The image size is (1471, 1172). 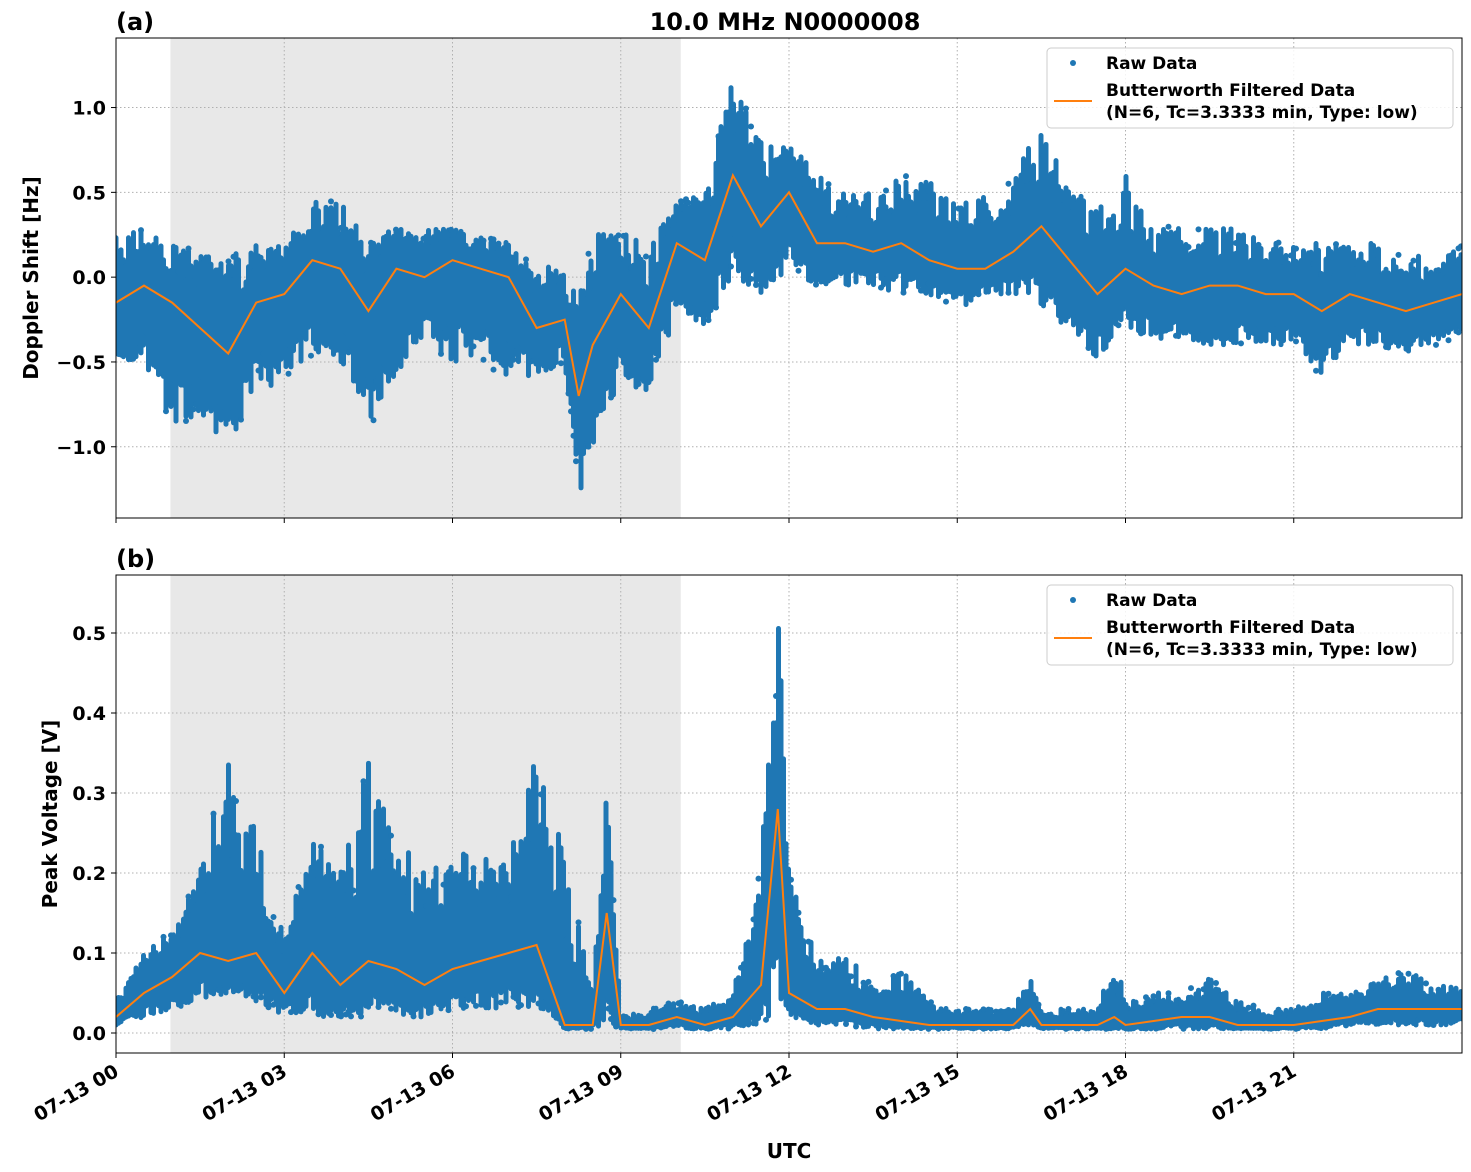 What do you see at coordinates (135, 22) in the screenshot?
I see `panel-label: (a)` at bounding box center [135, 22].